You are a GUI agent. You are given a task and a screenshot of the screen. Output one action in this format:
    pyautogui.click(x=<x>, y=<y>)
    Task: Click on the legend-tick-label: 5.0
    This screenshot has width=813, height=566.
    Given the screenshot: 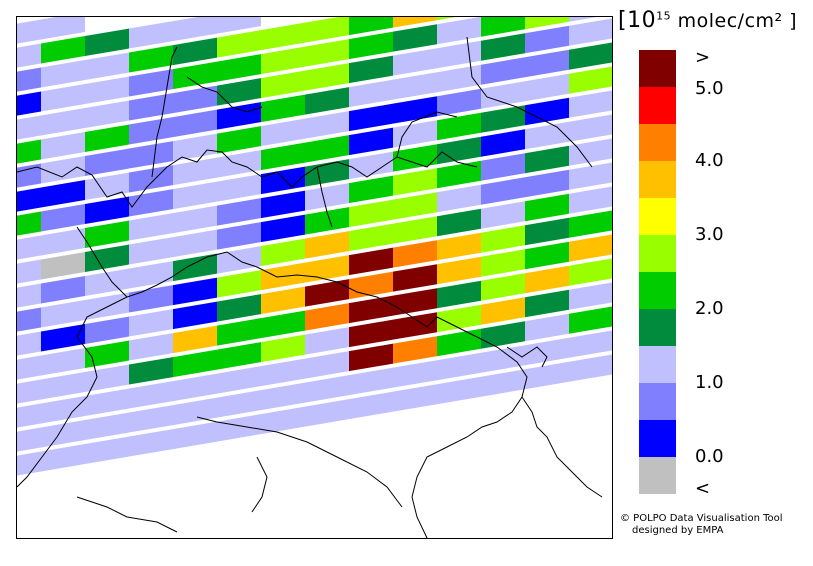 What is the action you would take?
    pyautogui.click(x=709, y=88)
    